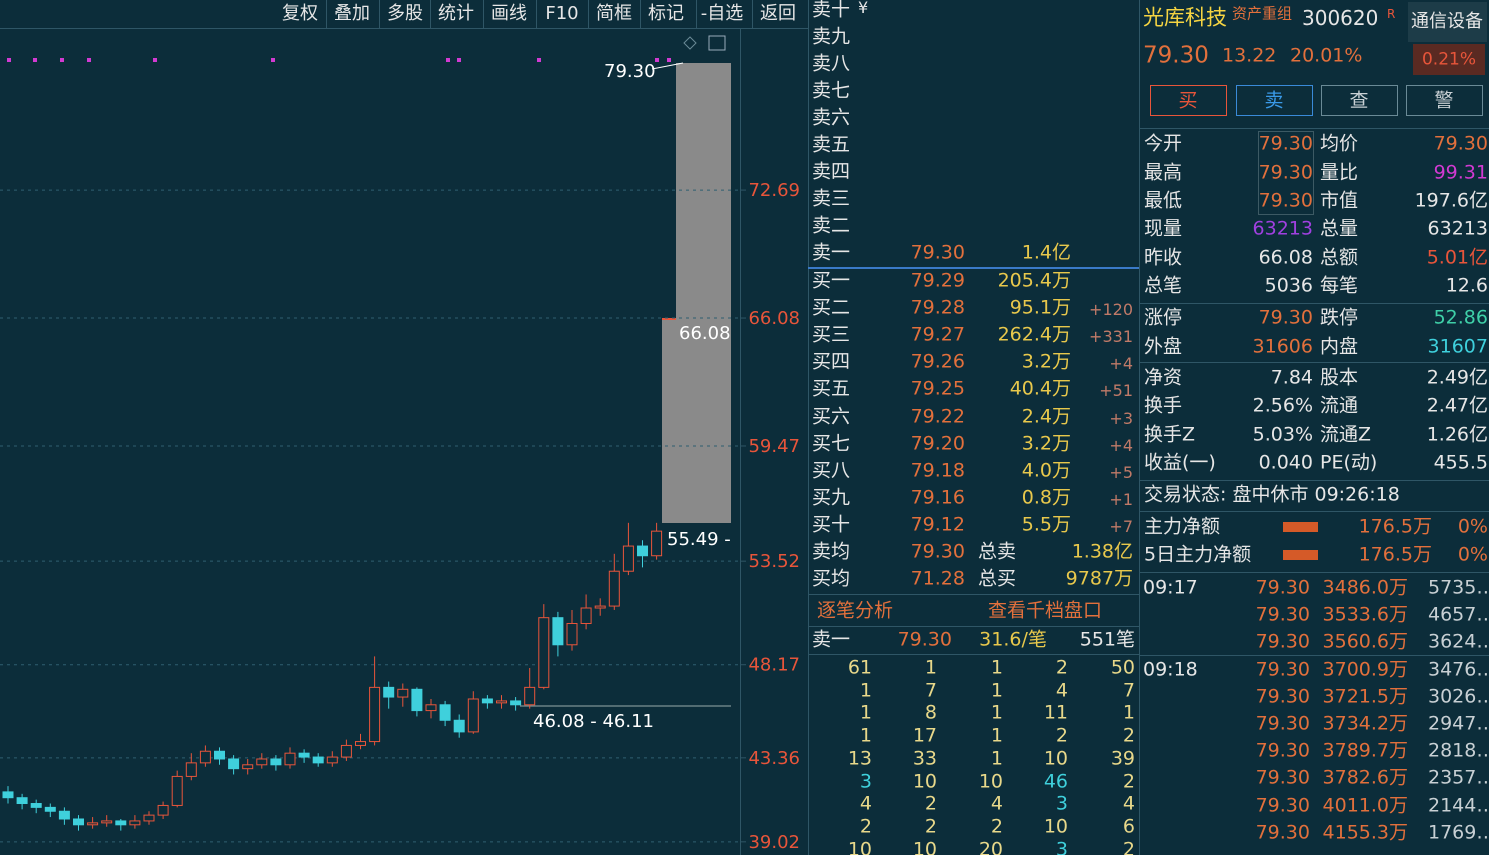  I want to click on bid-label: 买四, so click(831, 361).